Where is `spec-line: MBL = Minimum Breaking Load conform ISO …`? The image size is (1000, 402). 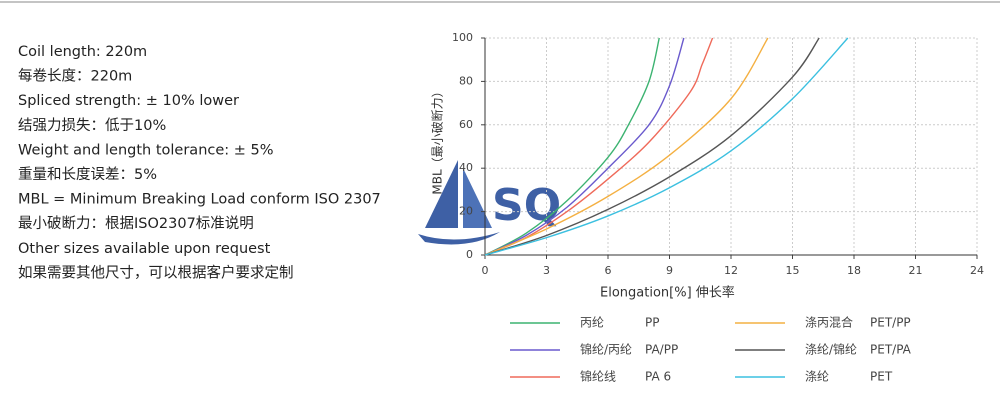 spec-line: MBL = Minimum Breaking Load conform ISO … is located at coordinates (199, 200).